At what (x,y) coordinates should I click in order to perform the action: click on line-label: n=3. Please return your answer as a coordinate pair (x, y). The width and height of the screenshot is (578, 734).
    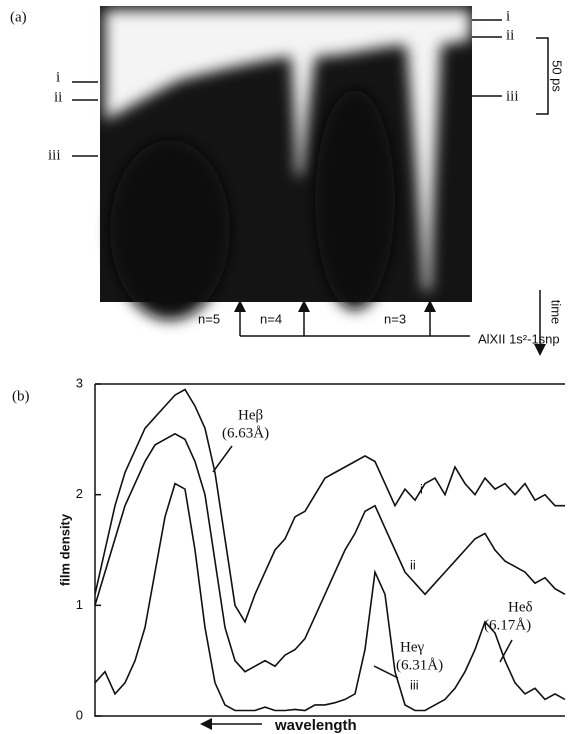
    Looking at the image, I should click on (395, 318).